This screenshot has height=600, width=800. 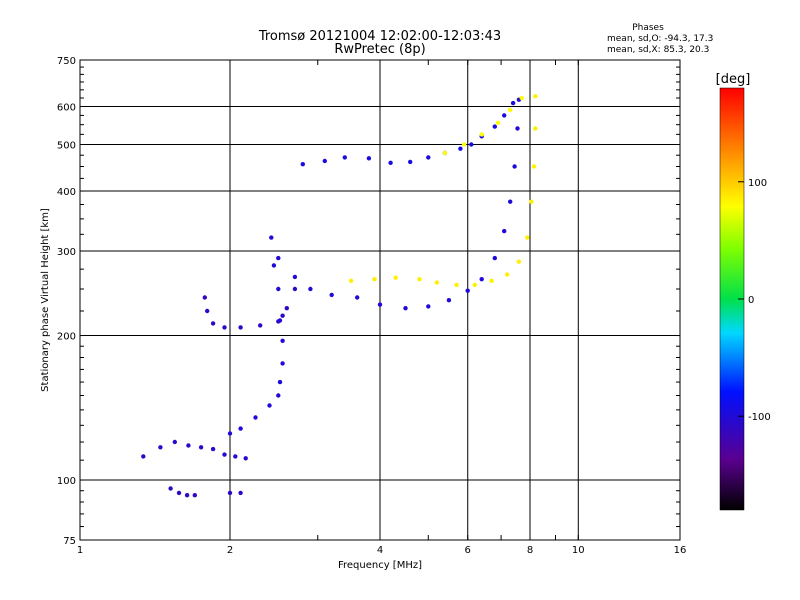 What do you see at coordinates (751, 300) in the screenshot?
I see `colorbar-tick-label: 0` at bounding box center [751, 300].